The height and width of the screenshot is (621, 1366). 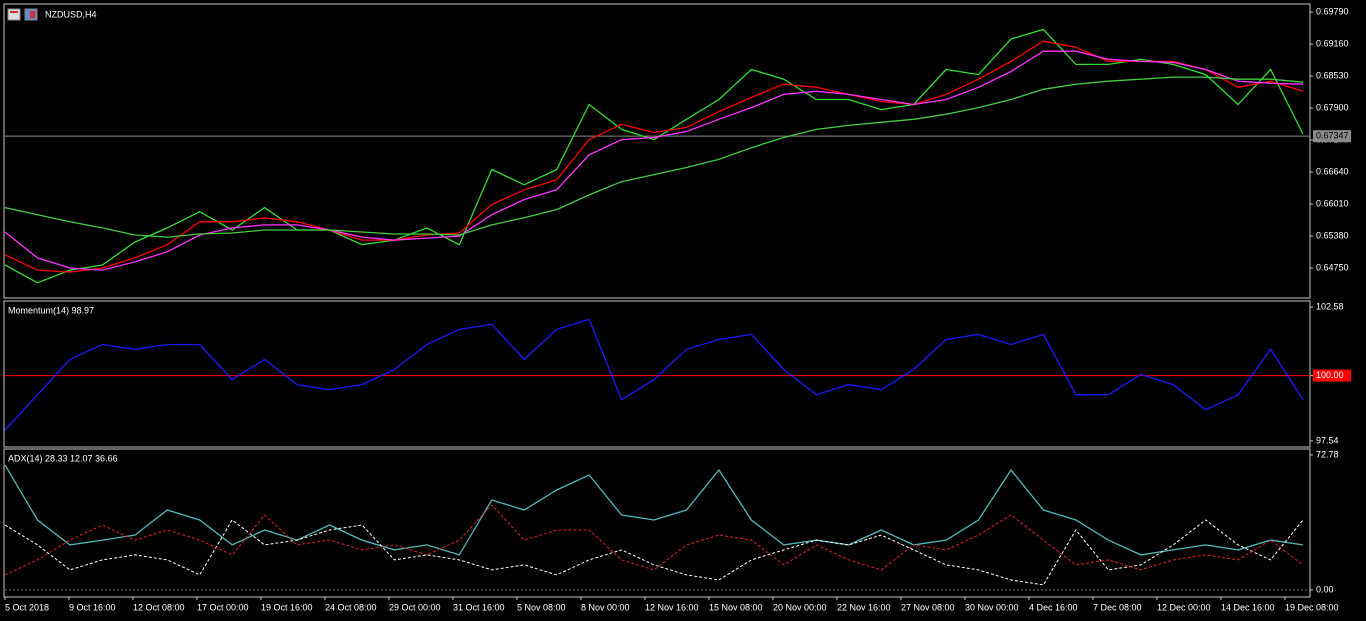 What do you see at coordinates (63, 458) in the screenshot?
I see `indicator-label: ADX(14) 28.33 12.07 36.66` at bounding box center [63, 458].